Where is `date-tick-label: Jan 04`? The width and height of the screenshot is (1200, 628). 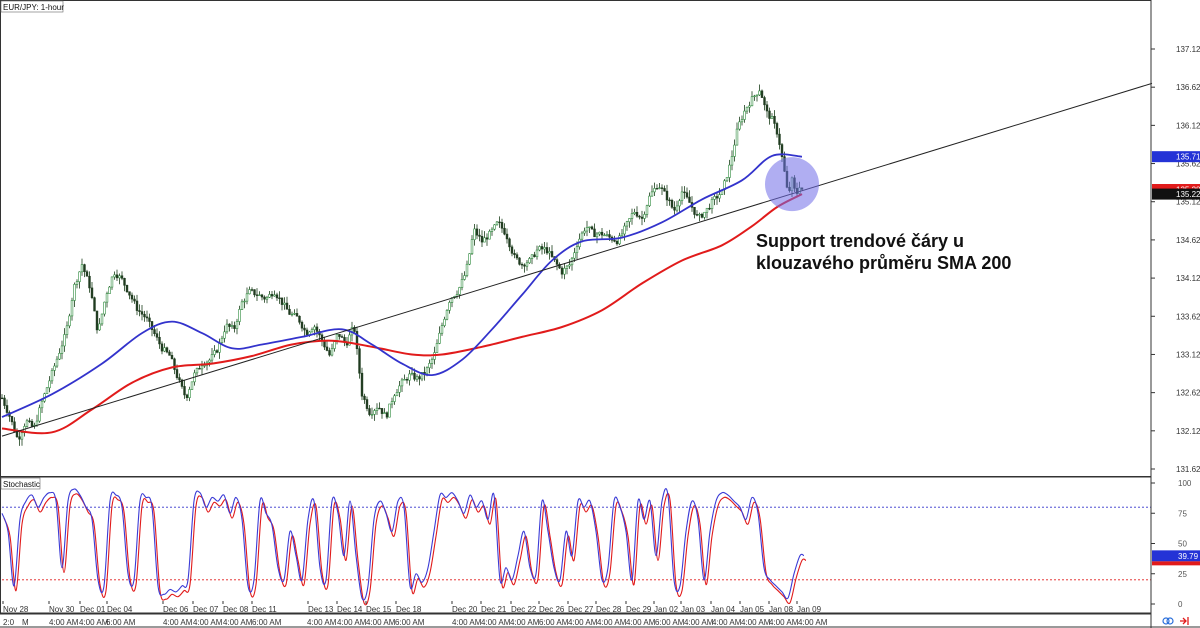
date-tick-label: Jan 04 is located at coordinates (723, 609).